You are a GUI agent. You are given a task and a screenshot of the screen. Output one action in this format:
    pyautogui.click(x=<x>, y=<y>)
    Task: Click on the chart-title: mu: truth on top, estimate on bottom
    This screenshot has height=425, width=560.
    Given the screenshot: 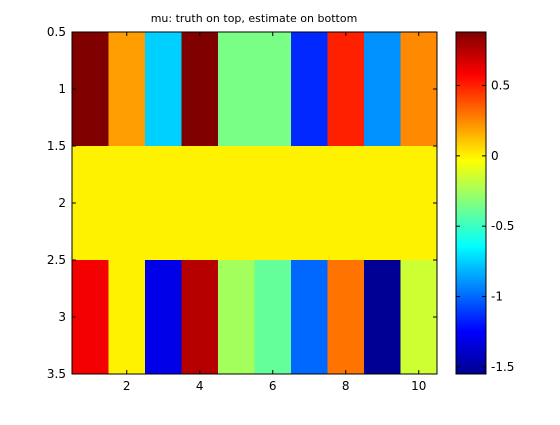 What is the action you would take?
    pyautogui.click(x=254, y=18)
    